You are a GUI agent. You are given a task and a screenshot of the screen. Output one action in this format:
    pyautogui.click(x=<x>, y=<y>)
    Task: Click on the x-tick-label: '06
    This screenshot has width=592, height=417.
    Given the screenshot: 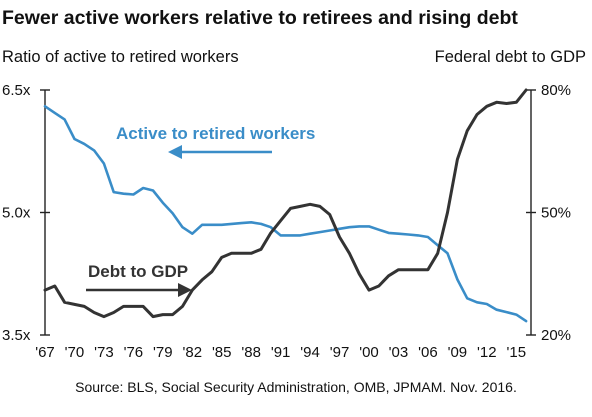 What is the action you would take?
    pyautogui.click(x=428, y=352)
    